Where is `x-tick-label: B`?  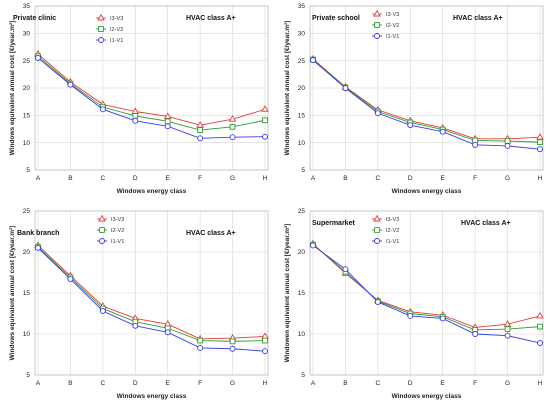
x-tick-label: B is located at coordinates (70, 383).